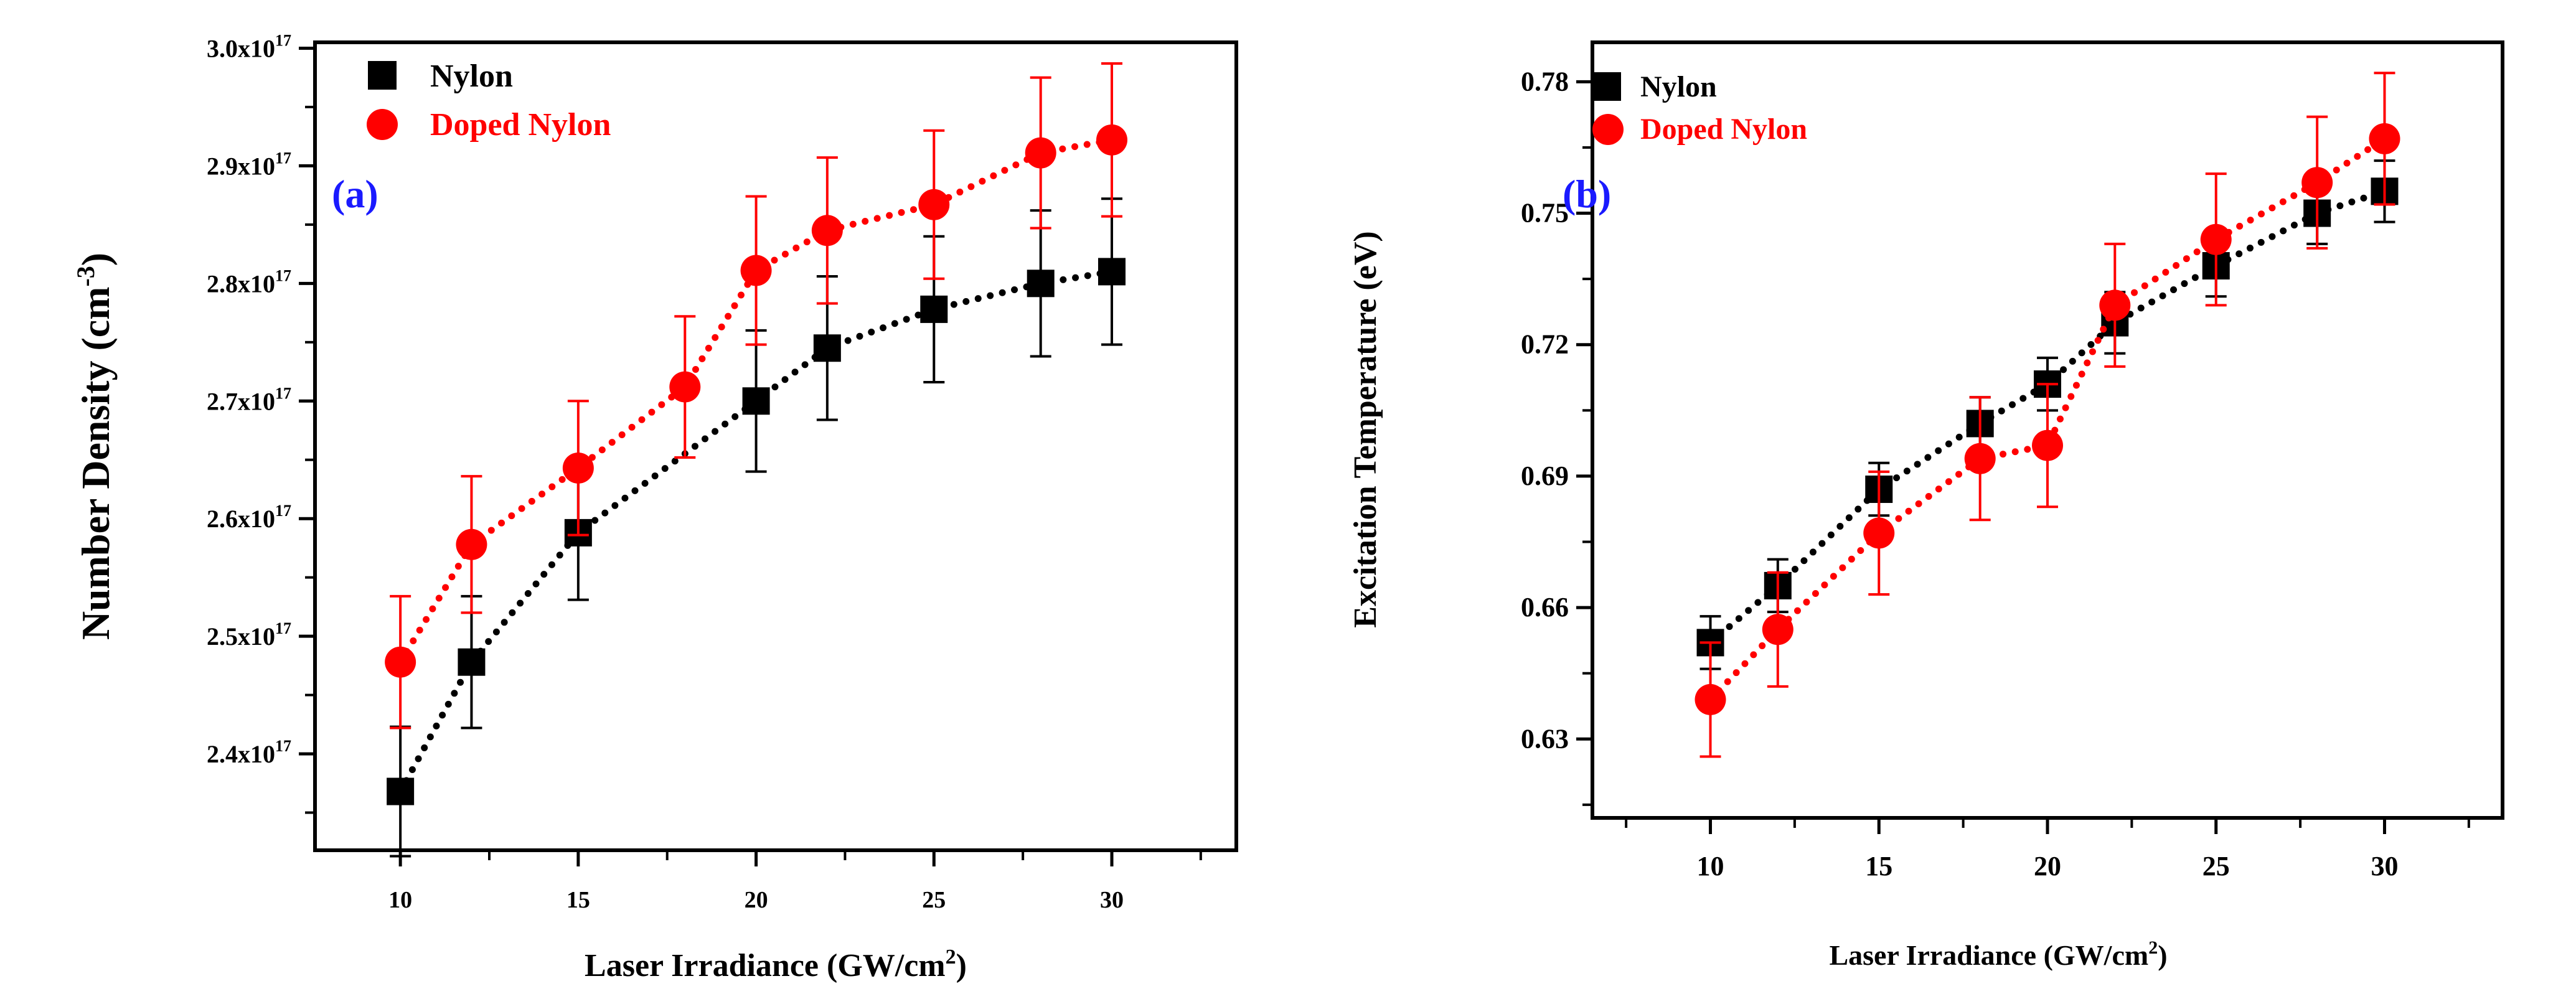 The width and height of the screenshot is (2576, 1004). Describe the element at coordinates (1112, 900) in the screenshot. I see `panel-a-x-tick-label: 30` at that location.